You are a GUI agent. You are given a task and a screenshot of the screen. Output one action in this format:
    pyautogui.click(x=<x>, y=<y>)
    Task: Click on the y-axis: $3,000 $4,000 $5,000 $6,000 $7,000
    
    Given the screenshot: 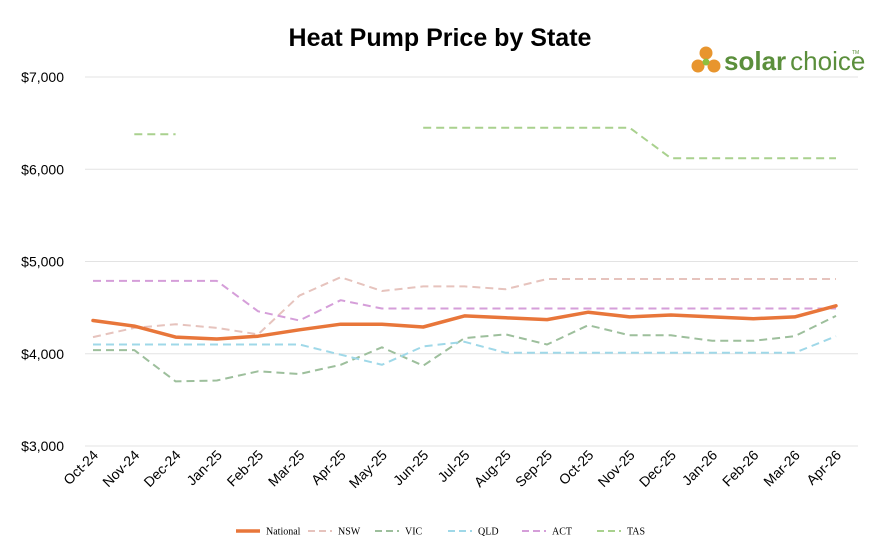 What is the action you would take?
    pyautogui.click(x=42, y=261)
    